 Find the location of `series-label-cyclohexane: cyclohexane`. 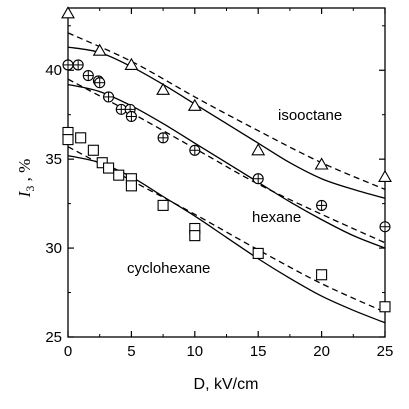

series-label-cyclohexane: cyclohexane is located at coordinates (168, 268).